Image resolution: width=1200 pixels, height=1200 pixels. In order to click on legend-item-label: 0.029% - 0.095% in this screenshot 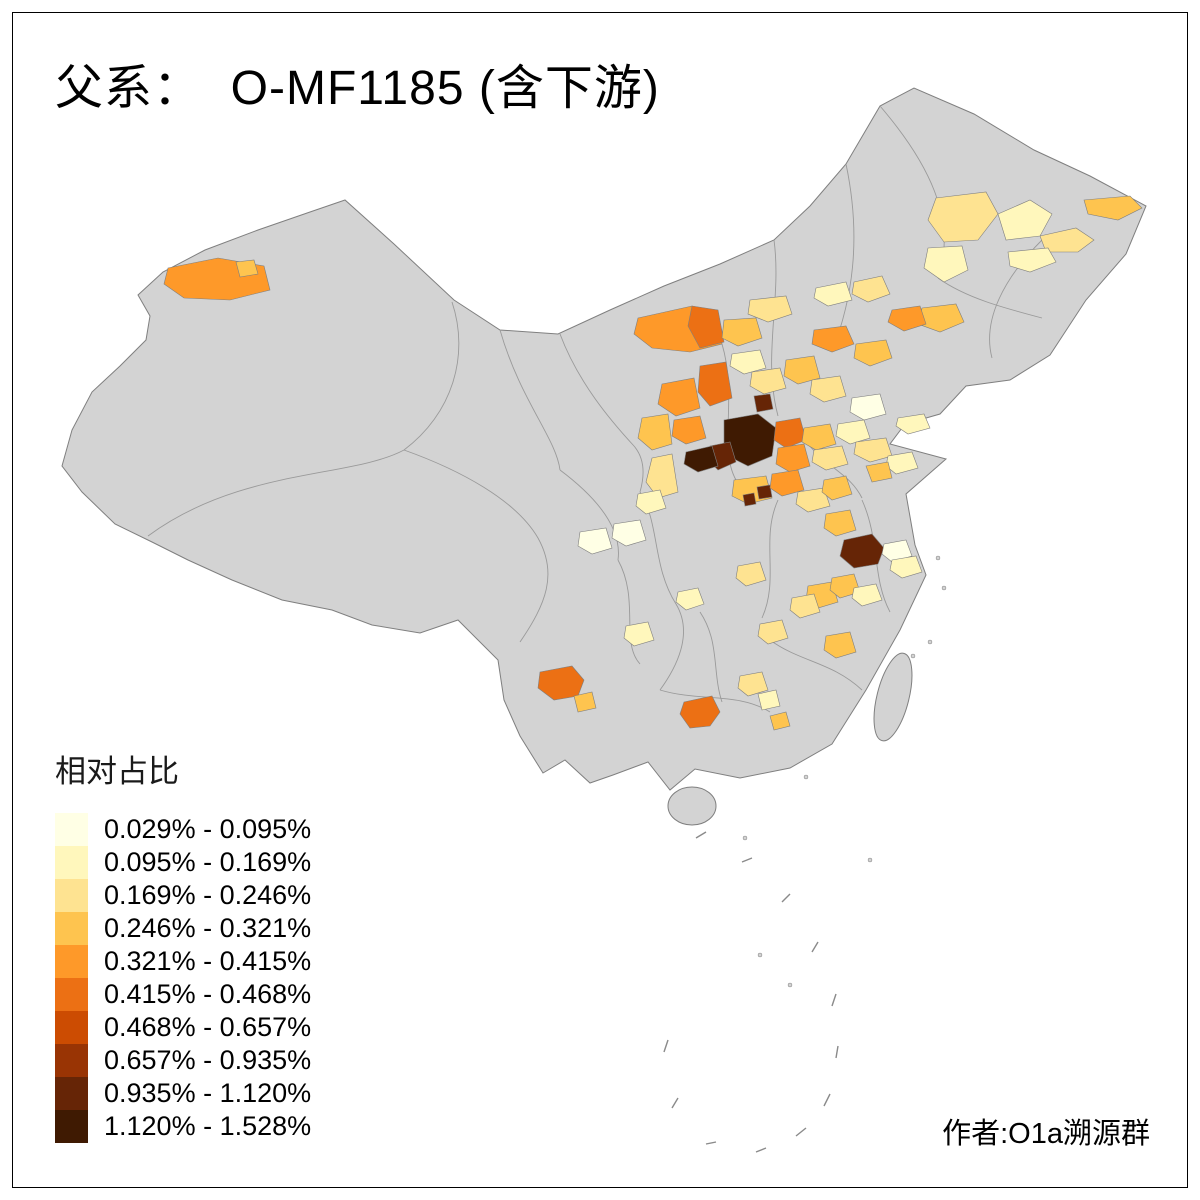, I will do `click(208, 829)`.